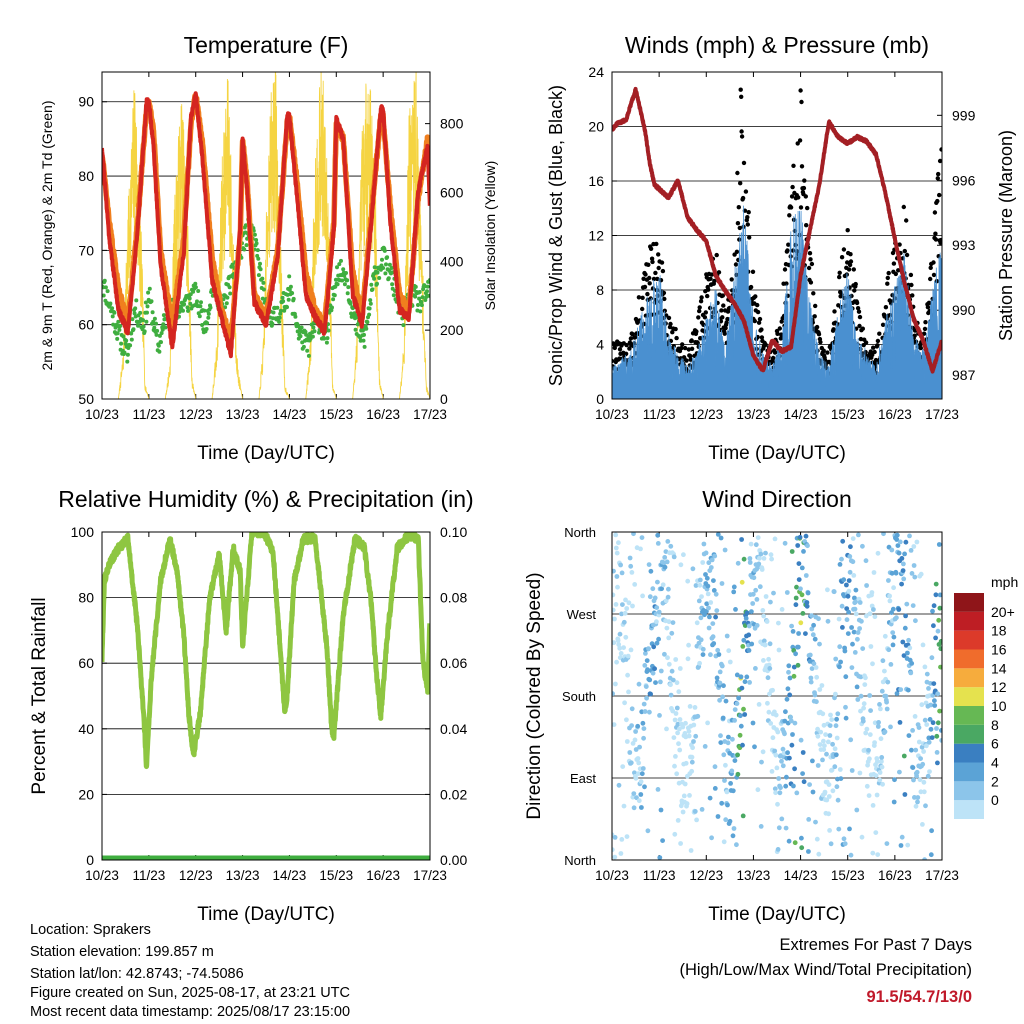 This screenshot has width=1024, height=1024. What do you see at coordinates (453, 598) in the screenshot?
I see `y2-tick-label: 0.08` at bounding box center [453, 598].